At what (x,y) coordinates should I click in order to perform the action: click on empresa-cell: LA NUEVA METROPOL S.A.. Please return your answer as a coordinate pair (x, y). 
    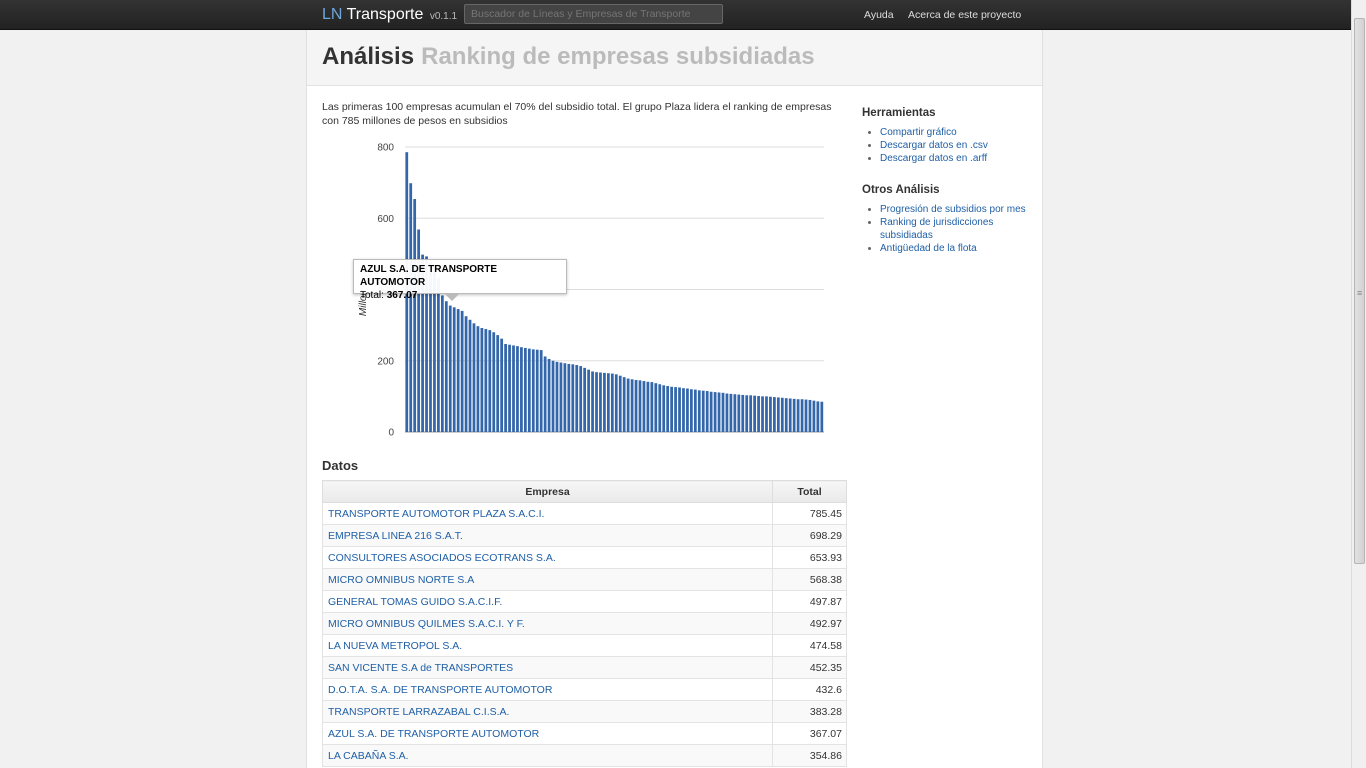
    Looking at the image, I should click on (547, 645).